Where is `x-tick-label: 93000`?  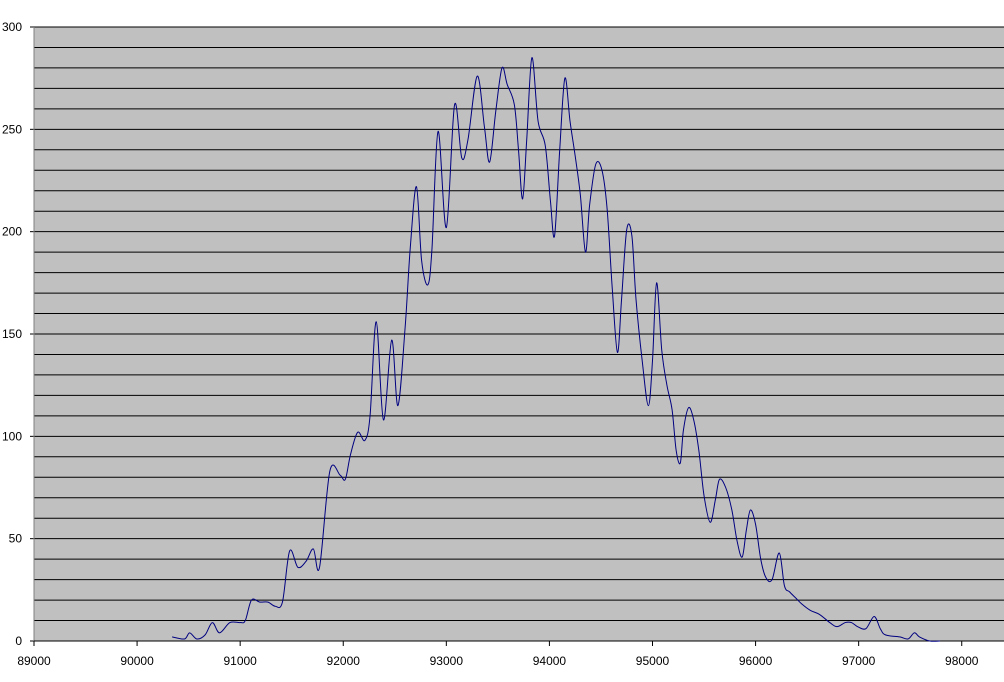 x-tick-label: 93000 is located at coordinates (447, 661).